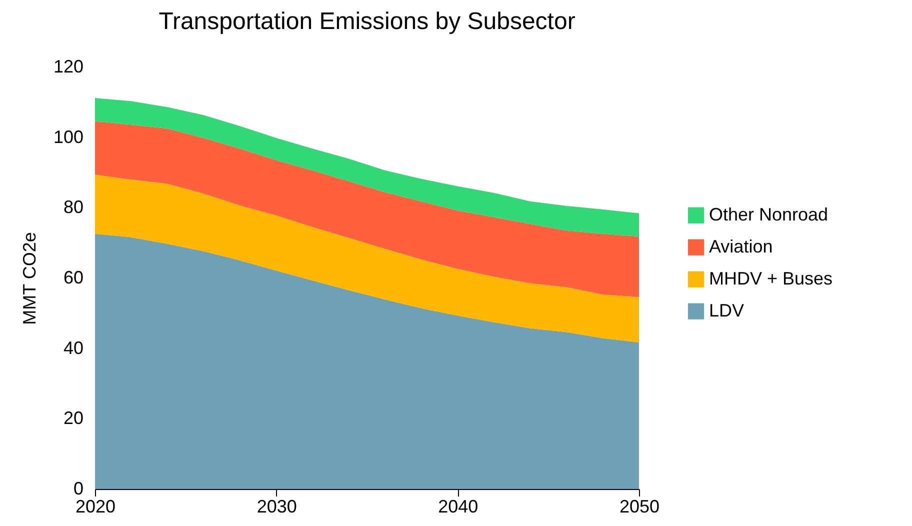 Image resolution: width=912 pixels, height=526 pixels. I want to click on legend-label: Other Nonroad, so click(768, 214).